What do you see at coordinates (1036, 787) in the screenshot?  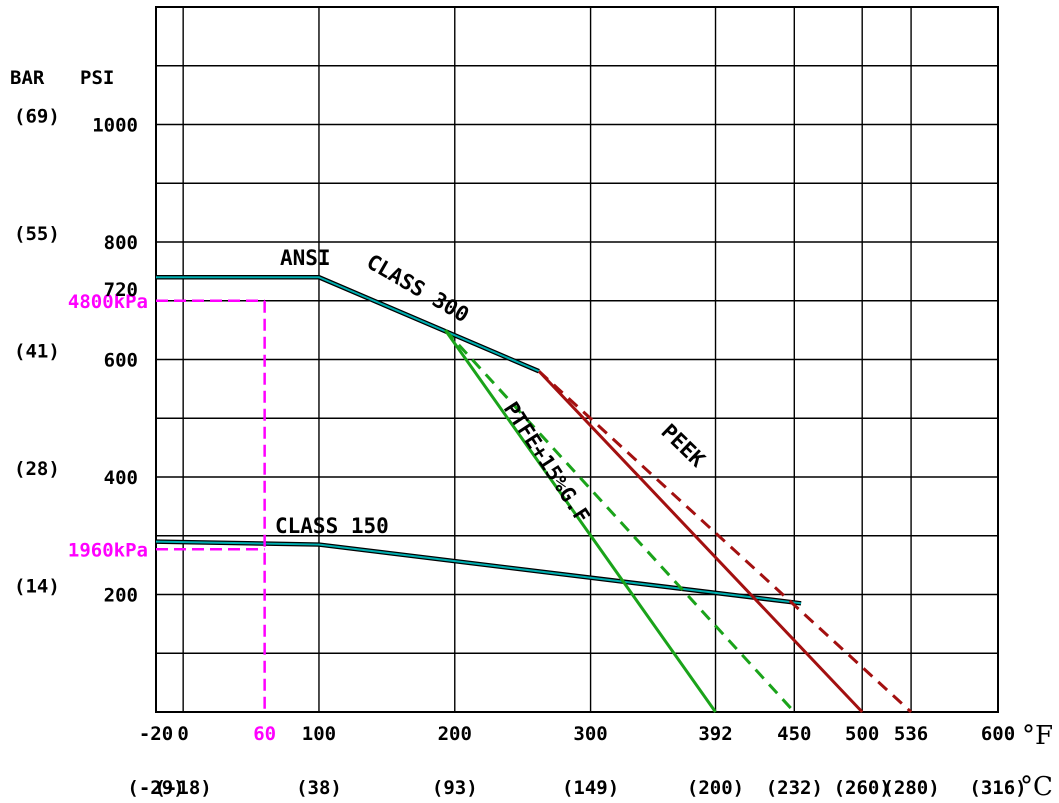 I see `x-unit-celsius: °C` at bounding box center [1036, 787].